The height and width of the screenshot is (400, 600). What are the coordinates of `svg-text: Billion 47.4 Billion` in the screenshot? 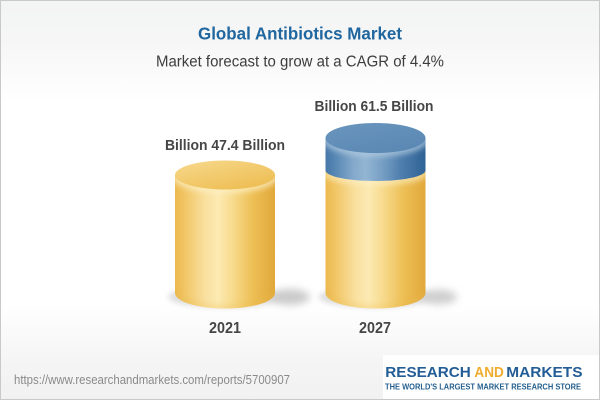 It's located at (225, 146).